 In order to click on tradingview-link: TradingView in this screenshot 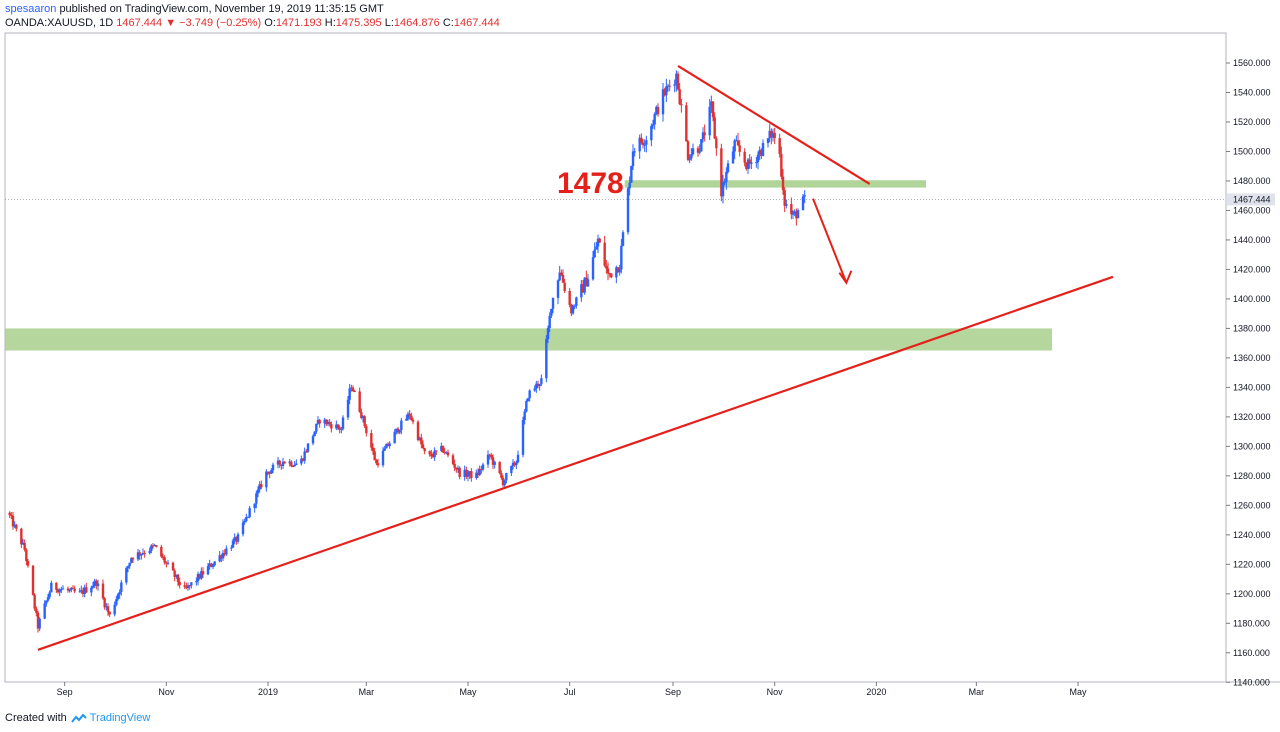, I will do `click(110, 718)`.